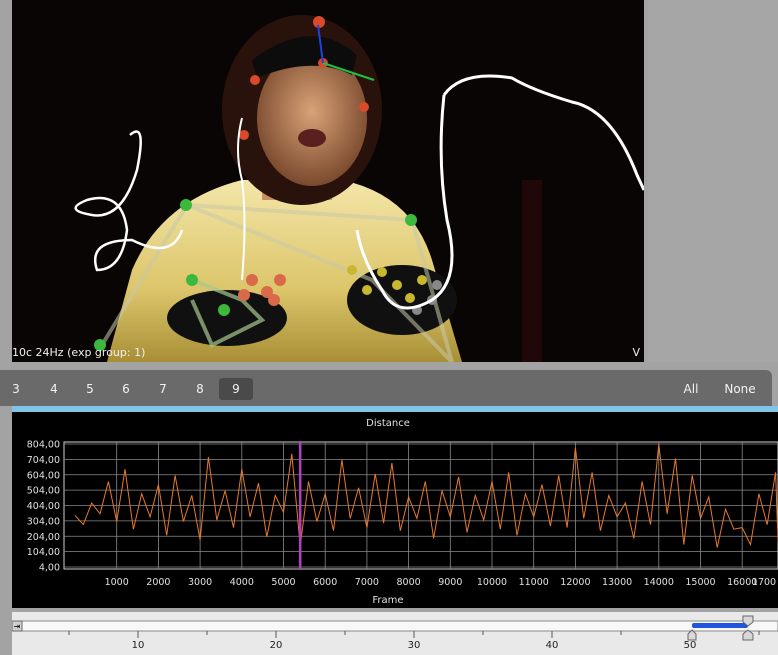 This screenshot has height=655, width=778. What do you see at coordinates (386, 388) in the screenshot?
I see `camera-tab-bar: 3 4 5 6 7 8 9 All None` at bounding box center [386, 388].